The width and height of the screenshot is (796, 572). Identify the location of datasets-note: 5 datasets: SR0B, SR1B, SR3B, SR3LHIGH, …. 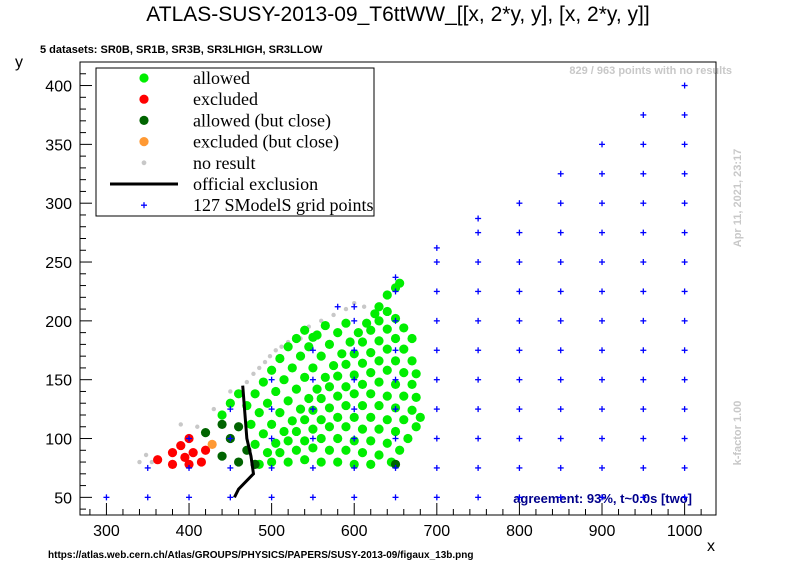
(181, 50).